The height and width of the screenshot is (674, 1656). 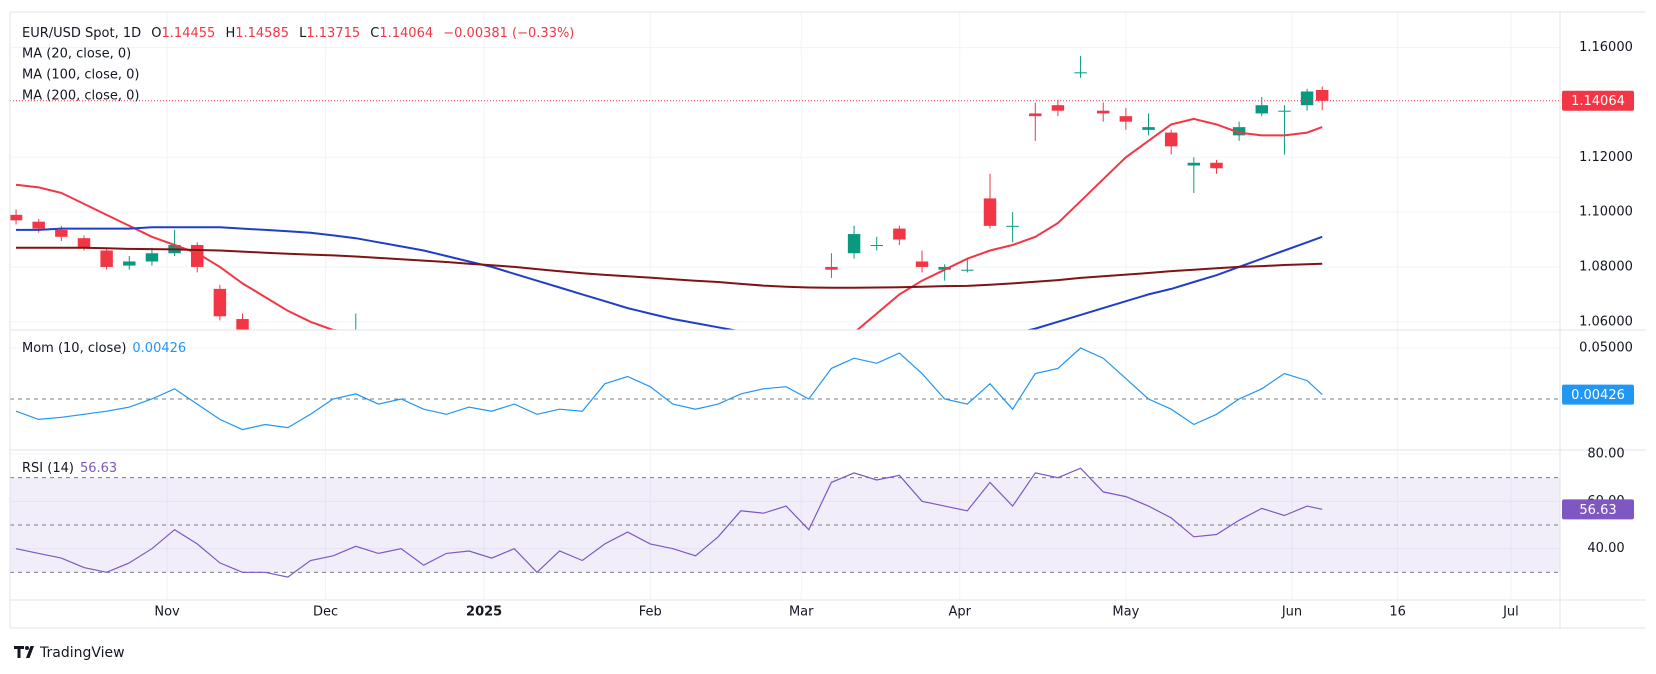 What do you see at coordinates (1397, 612) in the screenshot?
I see `x-tick-label: 16` at bounding box center [1397, 612].